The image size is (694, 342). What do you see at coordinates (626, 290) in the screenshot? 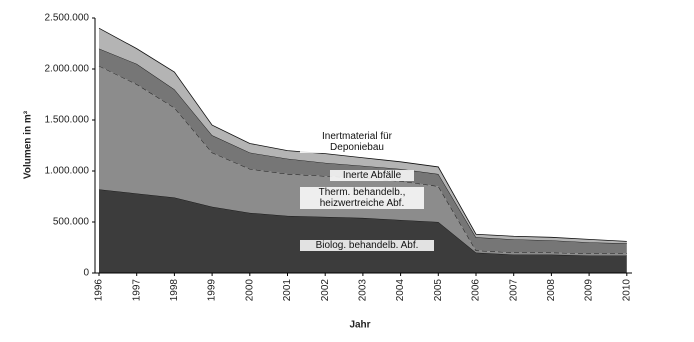
I see `x-tick-label: 2010` at bounding box center [626, 290].